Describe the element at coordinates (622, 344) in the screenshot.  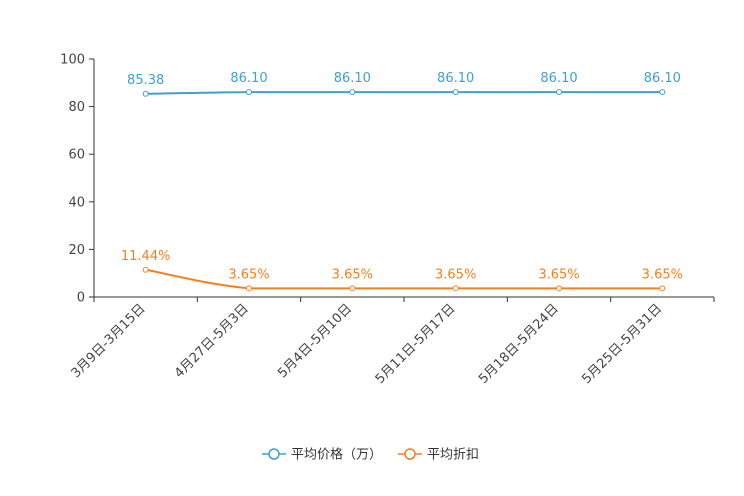
I see `x-tick-label: 5月25日-5月31日` at that location.